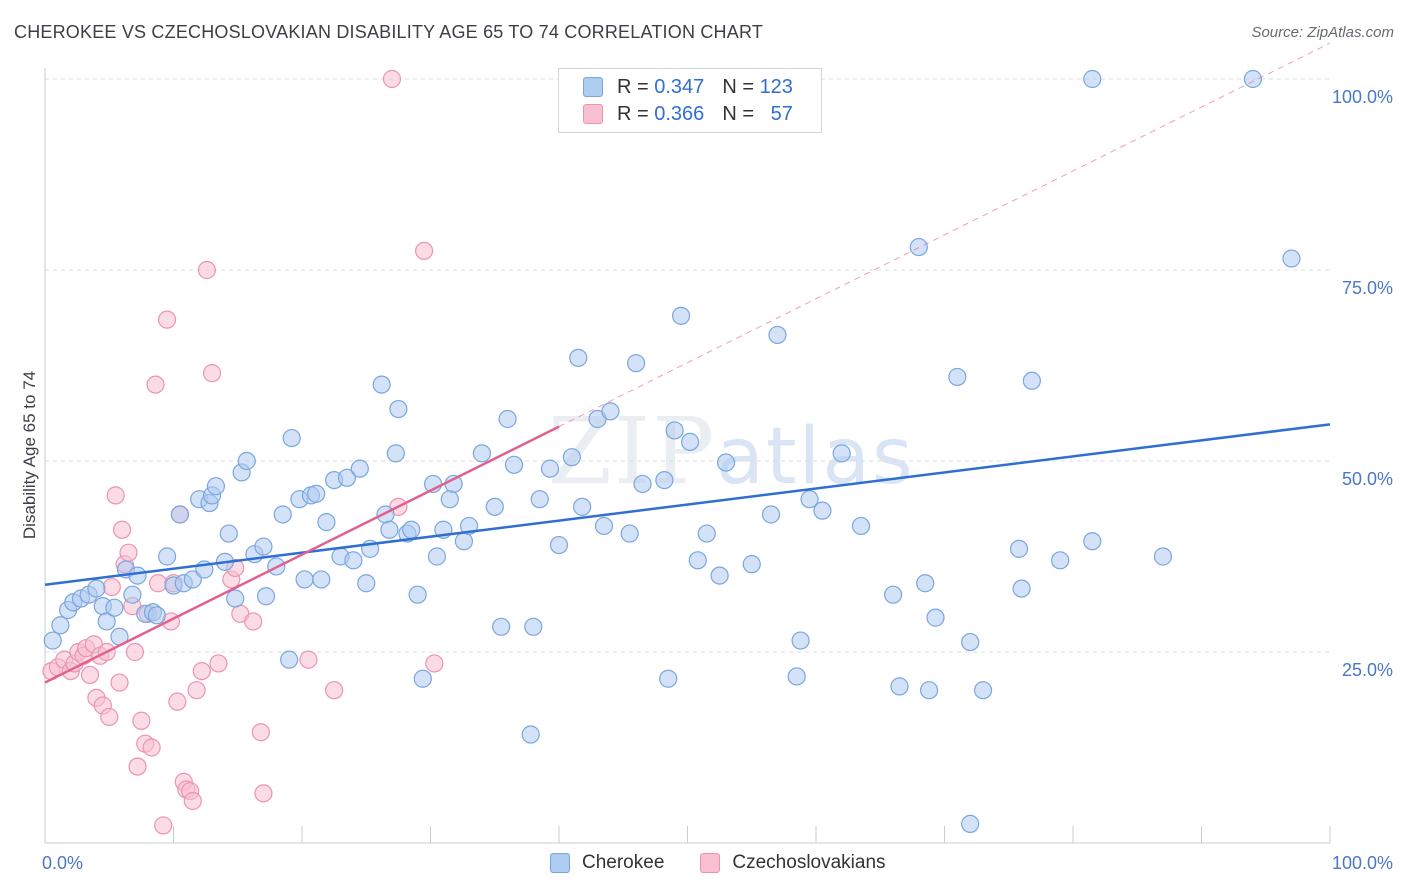 Image resolution: width=1406 pixels, height=892 pixels. I want to click on legend-row-czech: R = 0.366 N = 57, so click(688, 114).